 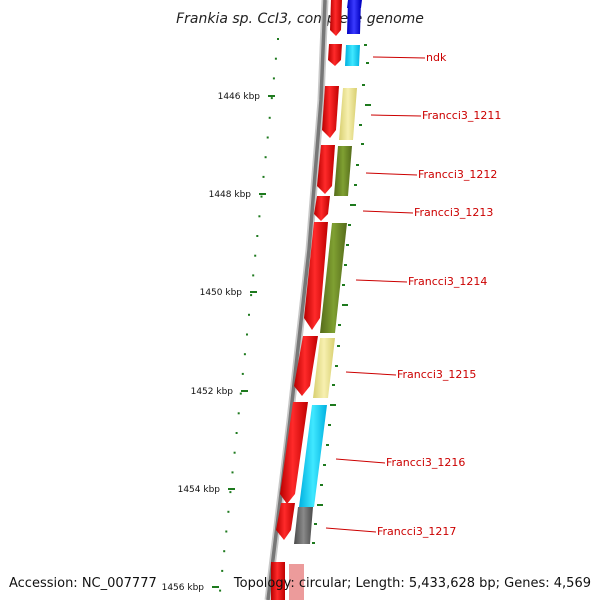 What do you see at coordinates (352, 55) in the screenshot?
I see `feature-block-ndk` at bounding box center [352, 55].